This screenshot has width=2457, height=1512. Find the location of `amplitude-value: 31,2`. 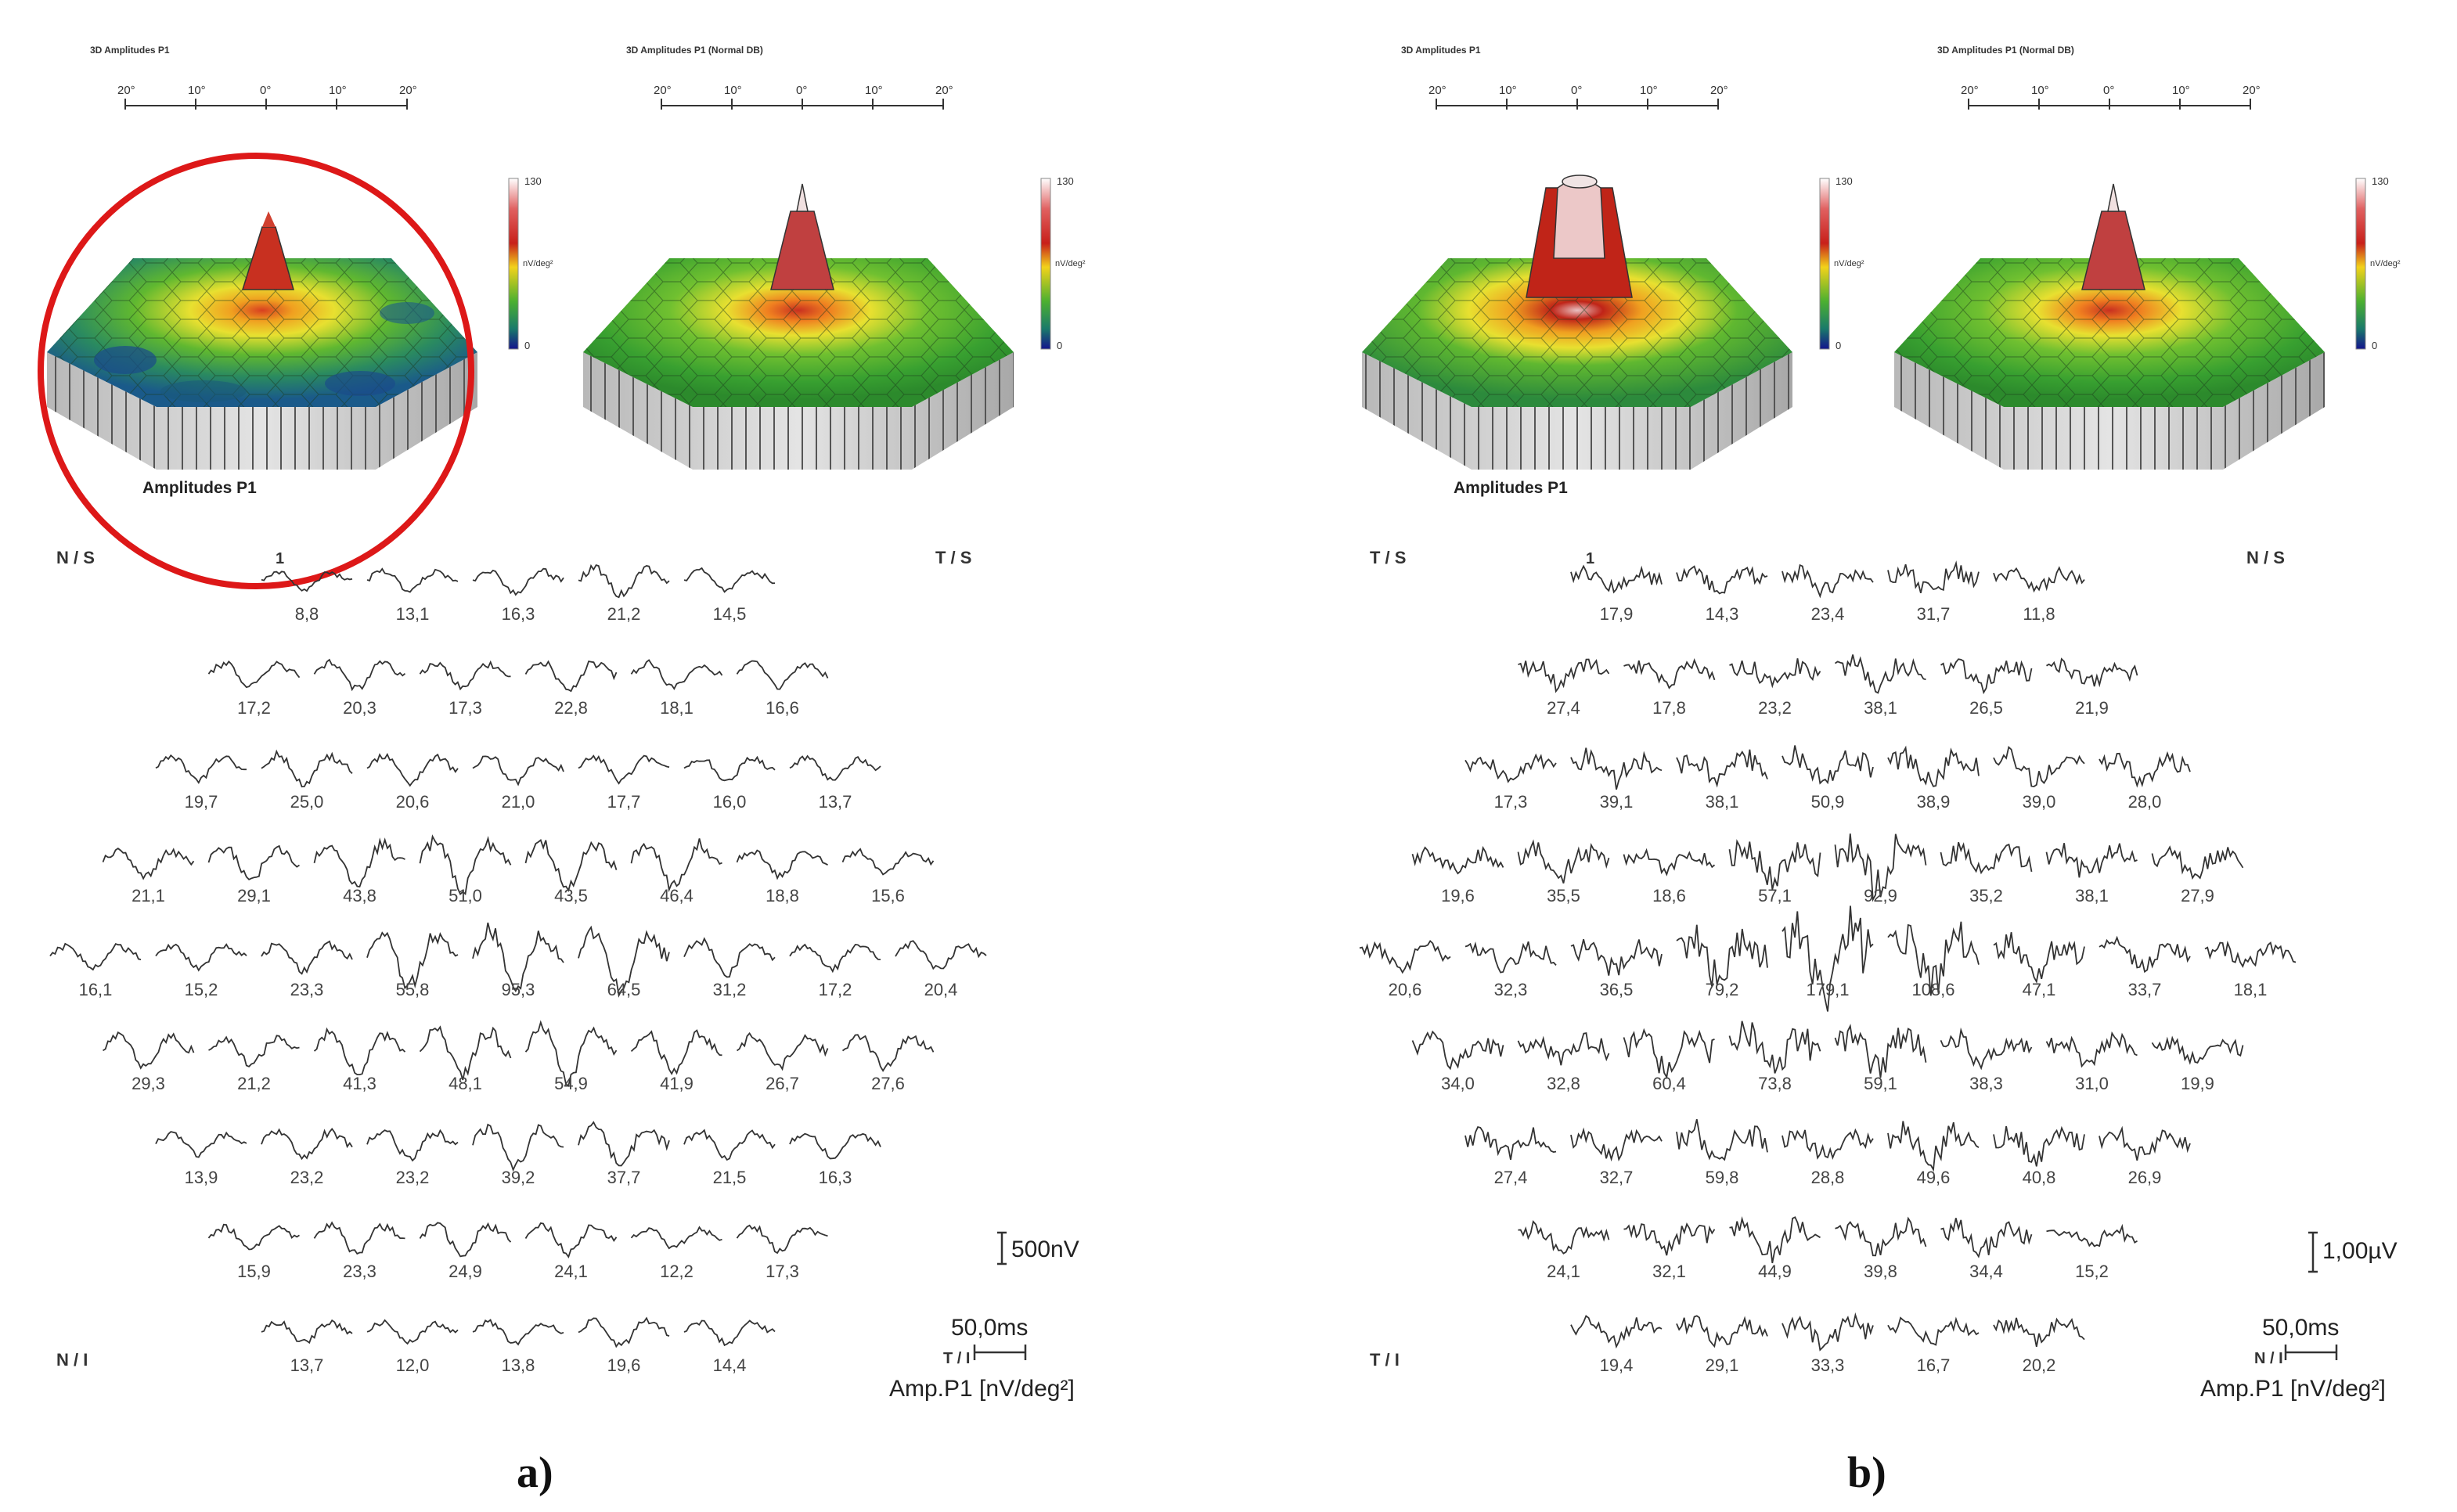

amplitude-value: 31,2 is located at coordinates (730, 989).